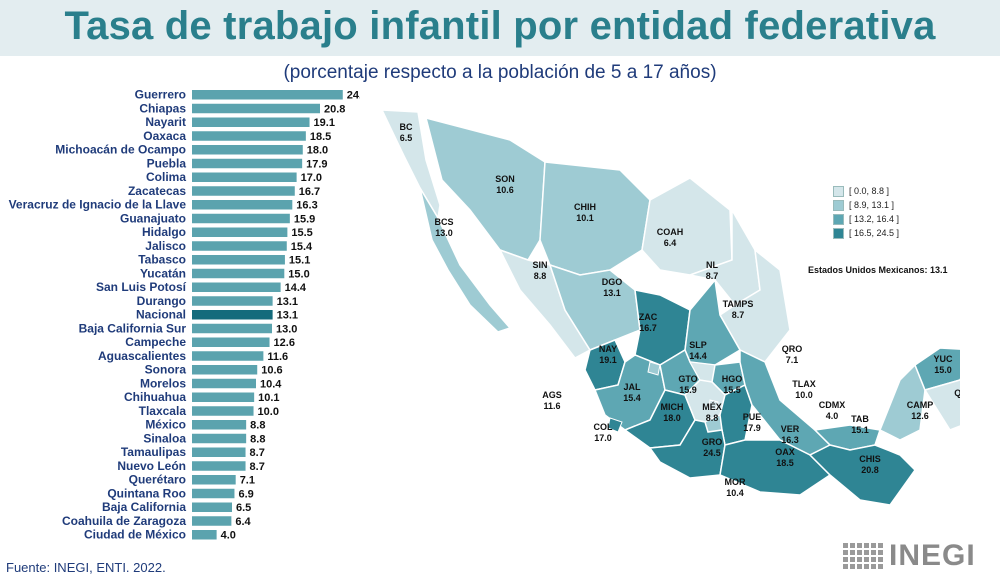  Describe the element at coordinates (306, 206) in the screenshot. I see `value-label-8: 16.3` at that location.